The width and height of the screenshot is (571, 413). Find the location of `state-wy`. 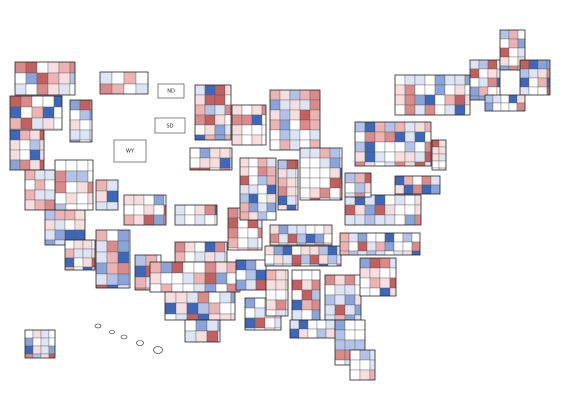

state-wy is located at coordinates (130, 151).